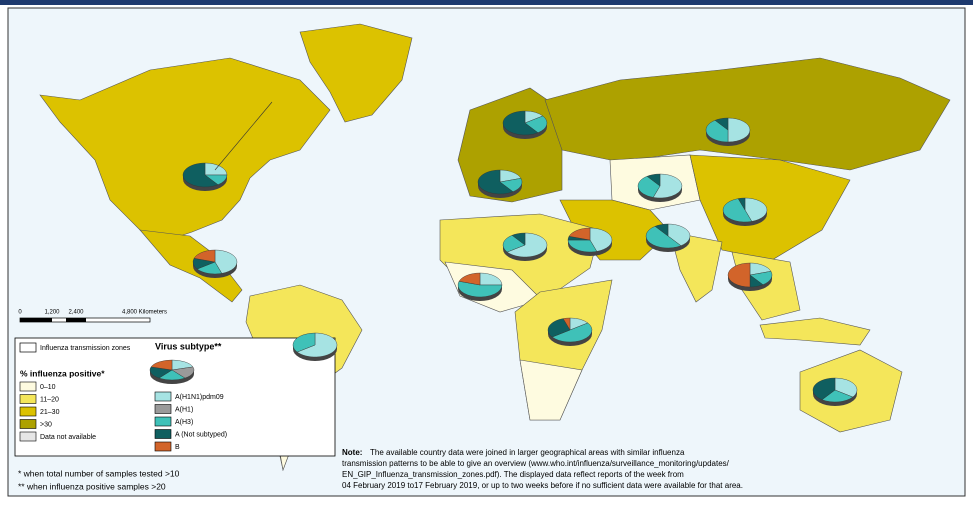 The height and width of the screenshot is (516, 973). I want to click on indonesia, so click(815, 331).